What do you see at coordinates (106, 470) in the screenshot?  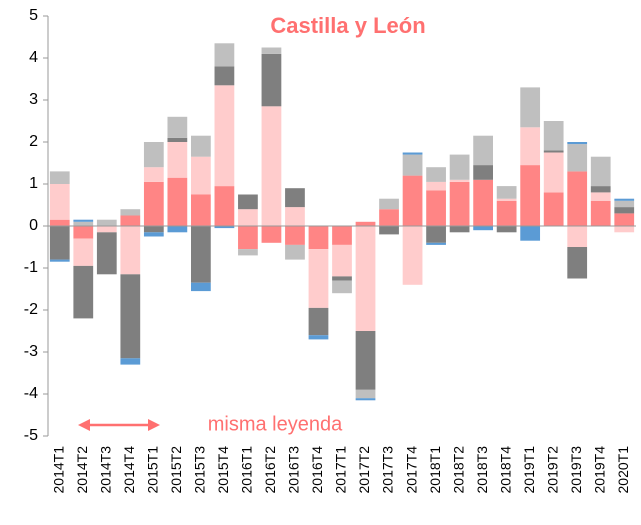 I see `x-tick-label: 2014T3` at bounding box center [106, 470].